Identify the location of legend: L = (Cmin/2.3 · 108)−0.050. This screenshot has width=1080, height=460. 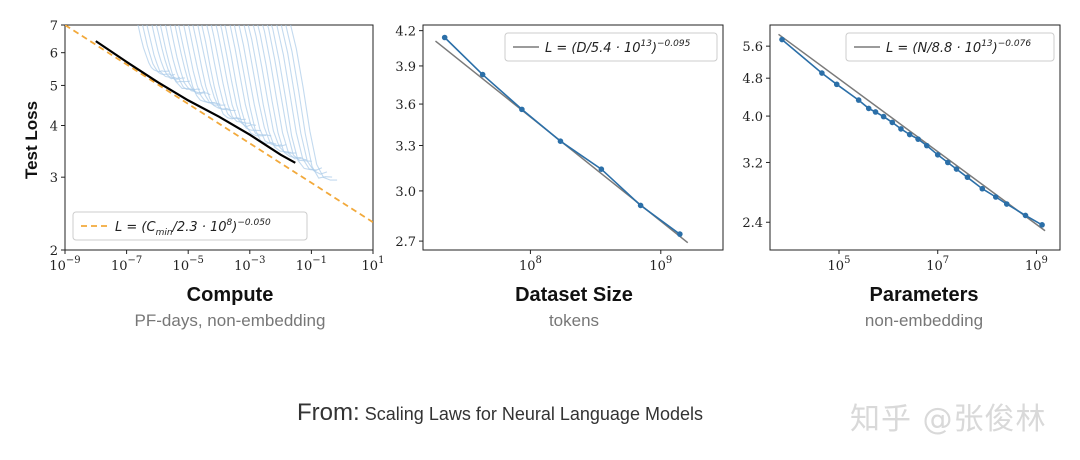
(190, 226).